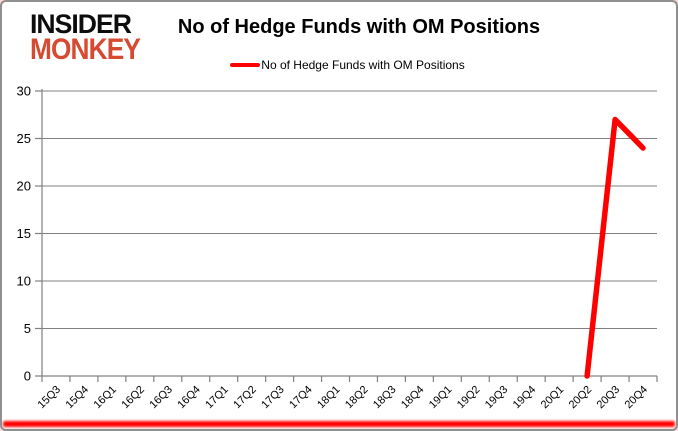 The height and width of the screenshot is (431, 678). What do you see at coordinates (85, 48) in the screenshot?
I see `logo-text-monkey: MONKEY` at bounding box center [85, 48].